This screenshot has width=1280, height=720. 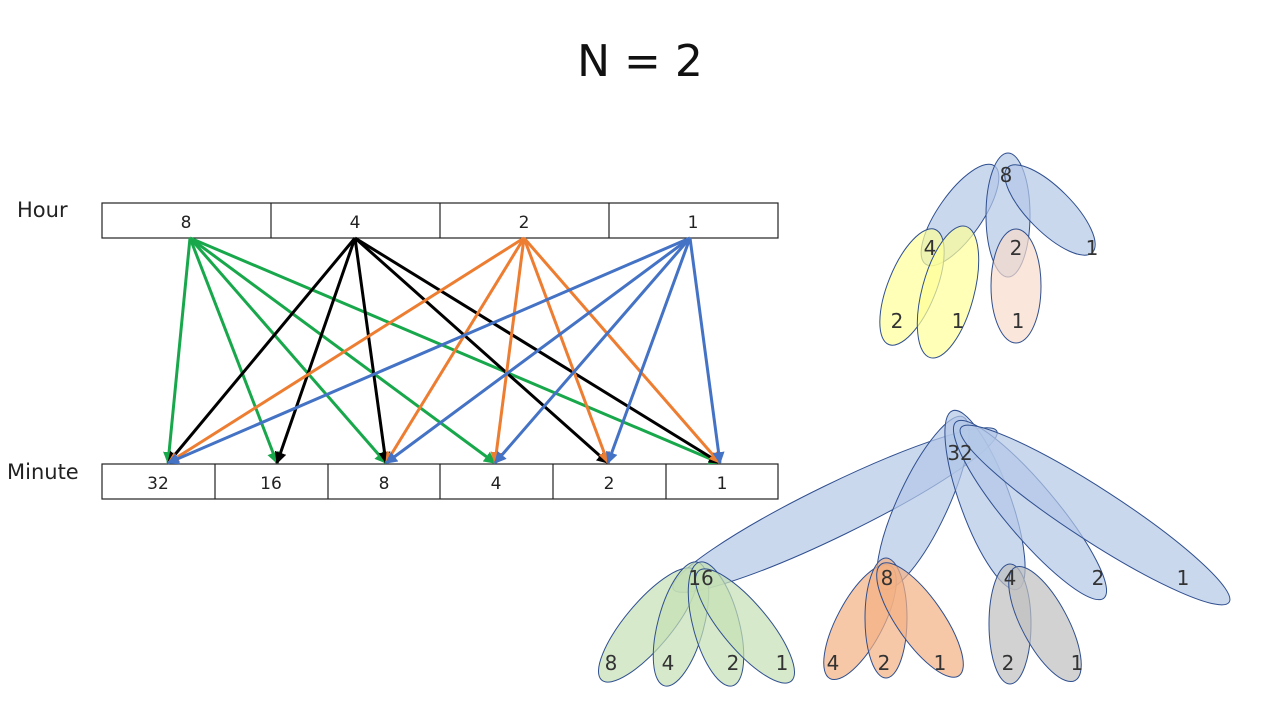 What do you see at coordinates (186, 223) in the screenshot?
I see `hour-cell-8: 8` at bounding box center [186, 223].